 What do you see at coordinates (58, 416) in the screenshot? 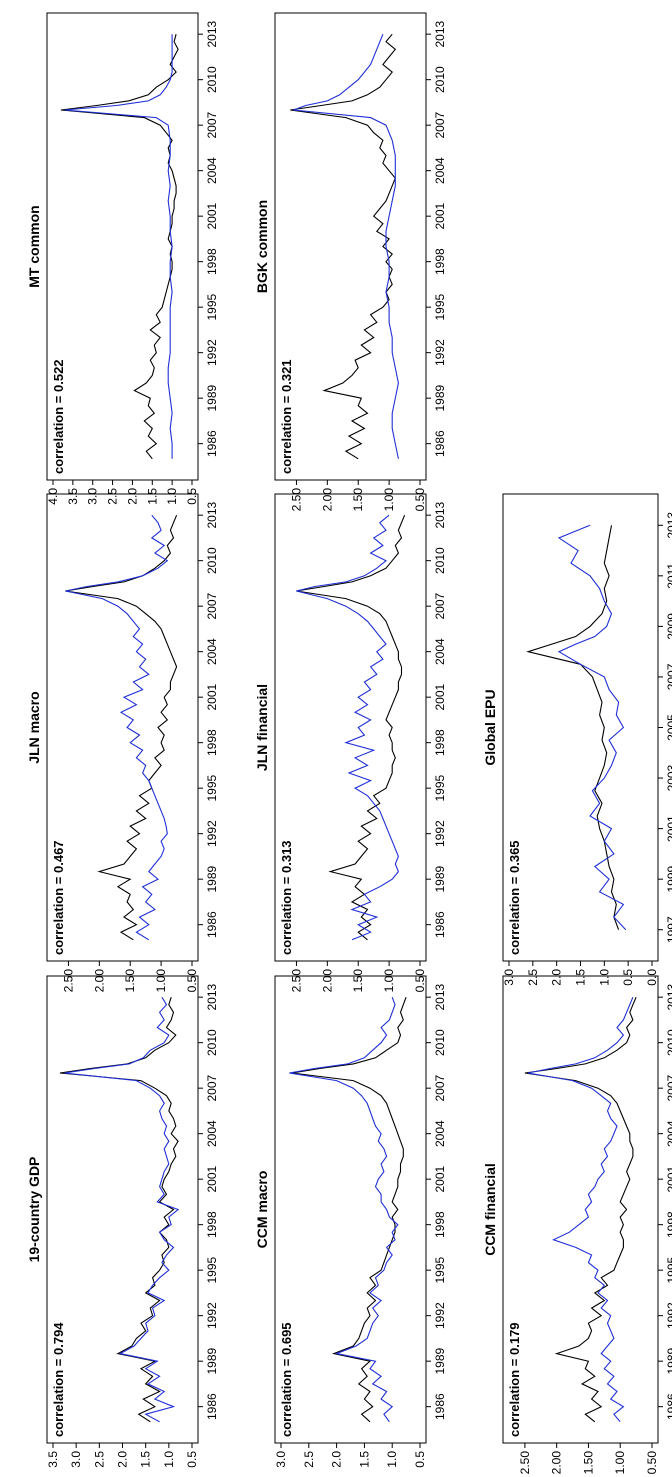
I see `correlation-annotation: correlation = 0.522` at bounding box center [58, 416].